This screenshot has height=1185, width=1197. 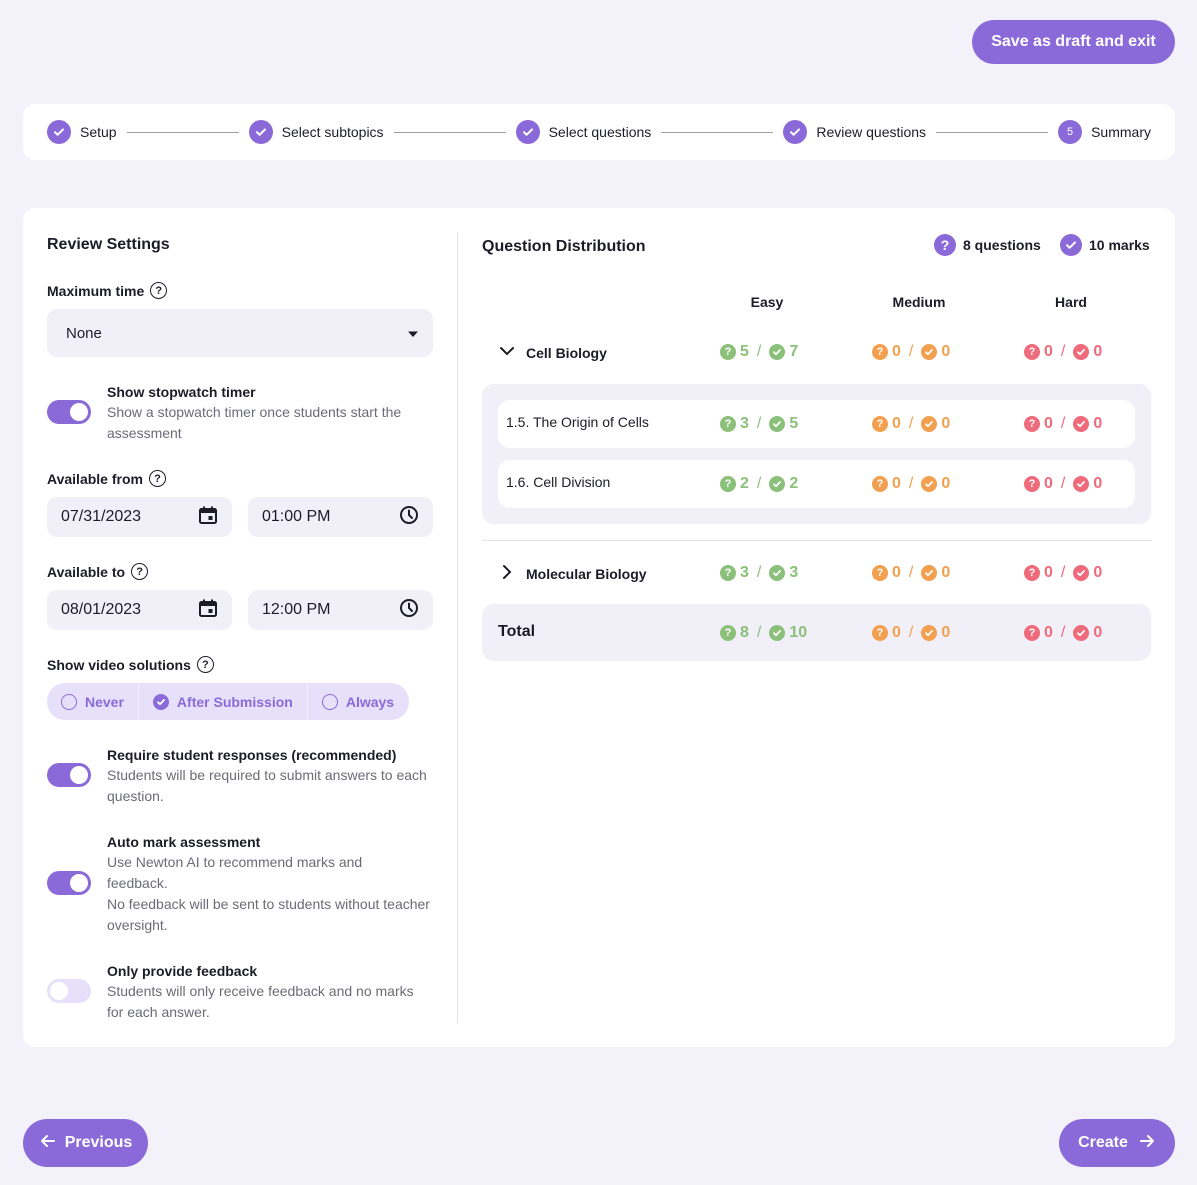 I want to click on create-label: Create, so click(x=1103, y=1142).